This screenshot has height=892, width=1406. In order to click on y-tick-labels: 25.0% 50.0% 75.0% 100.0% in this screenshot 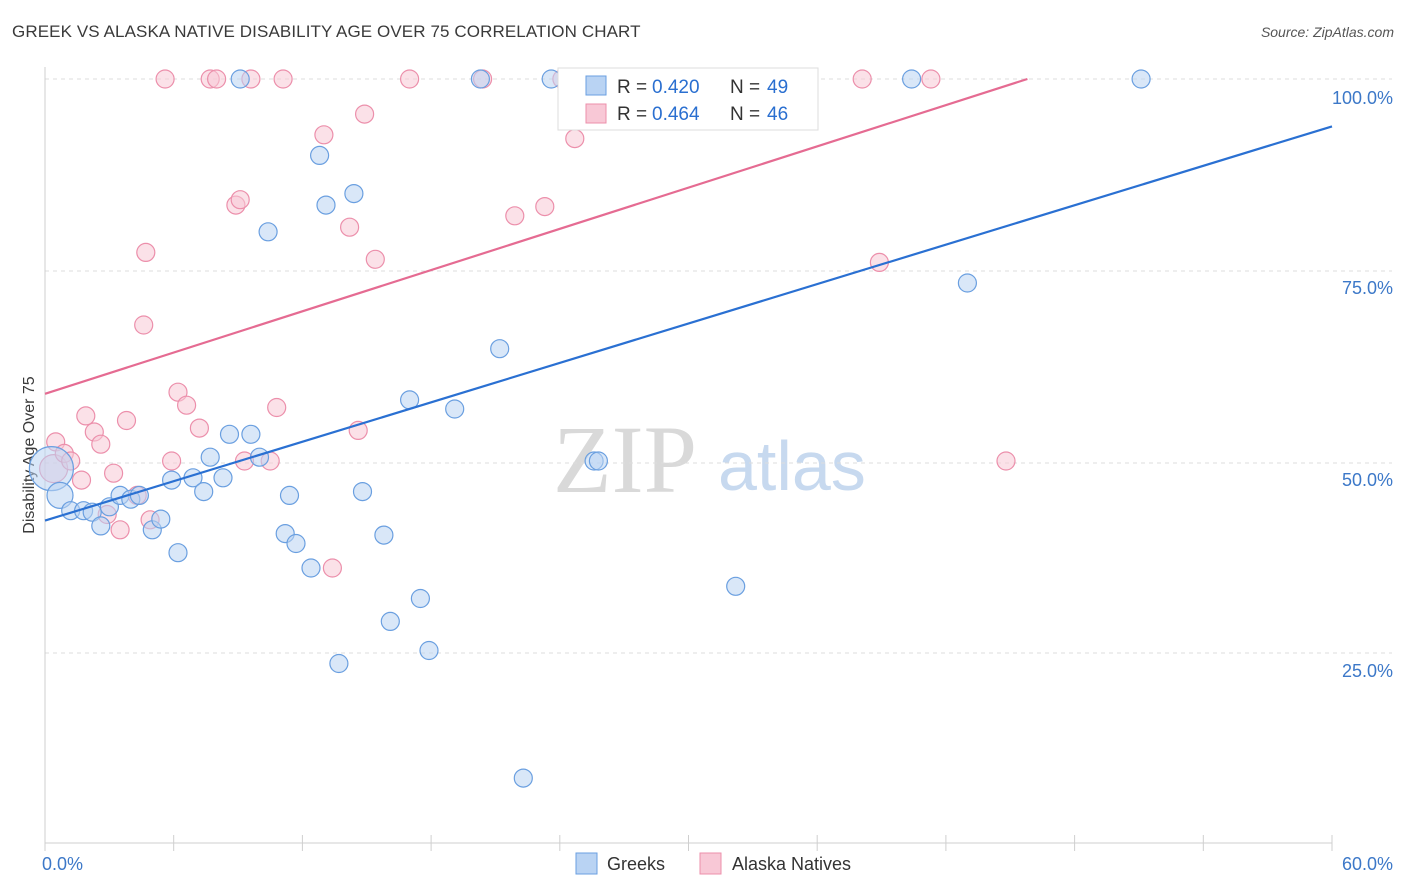, I will do `click(1362, 384)`.